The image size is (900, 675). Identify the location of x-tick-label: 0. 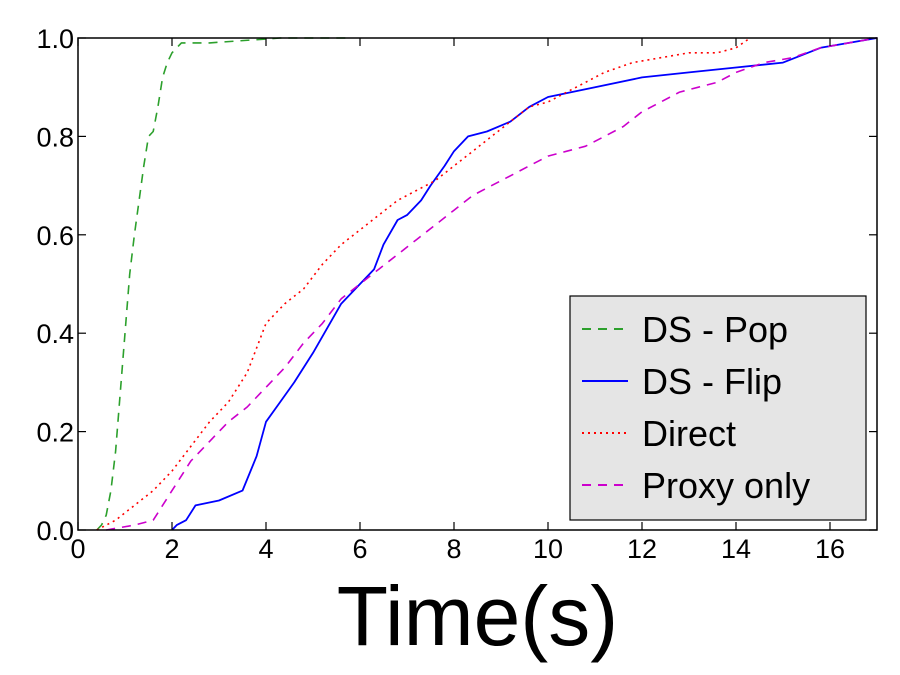
(77, 549).